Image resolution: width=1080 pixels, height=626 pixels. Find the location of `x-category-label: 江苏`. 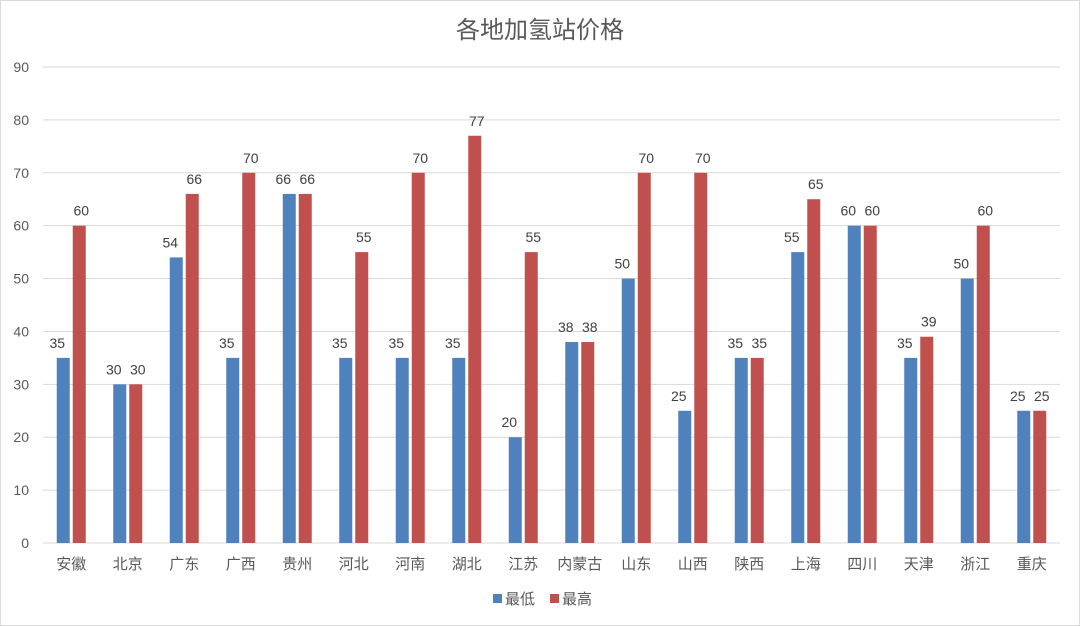

x-category-label: 江苏 is located at coordinates (523, 564).